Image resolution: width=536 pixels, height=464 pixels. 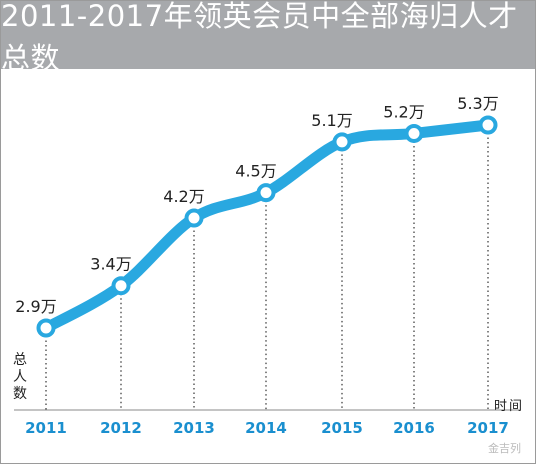 What do you see at coordinates (110, 264) in the screenshot?
I see `data-label-2012: 3.4万` at bounding box center [110, 264].